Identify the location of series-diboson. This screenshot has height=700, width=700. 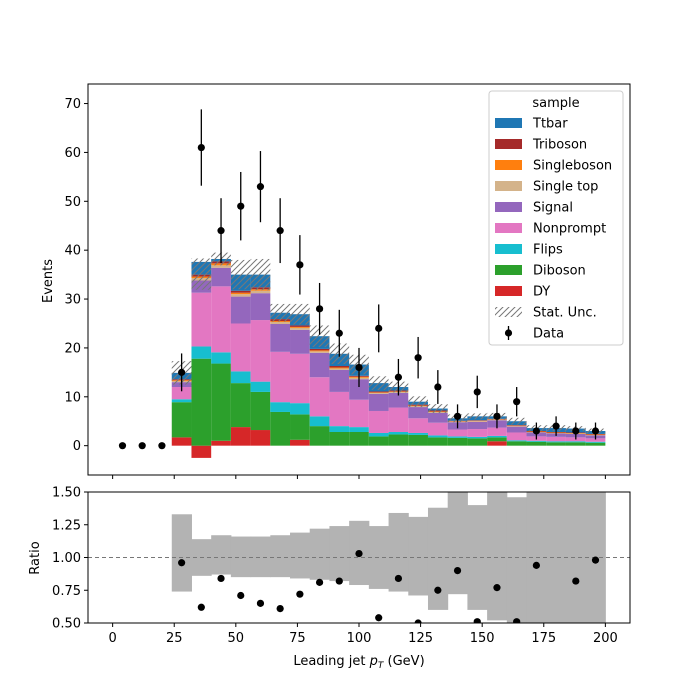
(388, 402).